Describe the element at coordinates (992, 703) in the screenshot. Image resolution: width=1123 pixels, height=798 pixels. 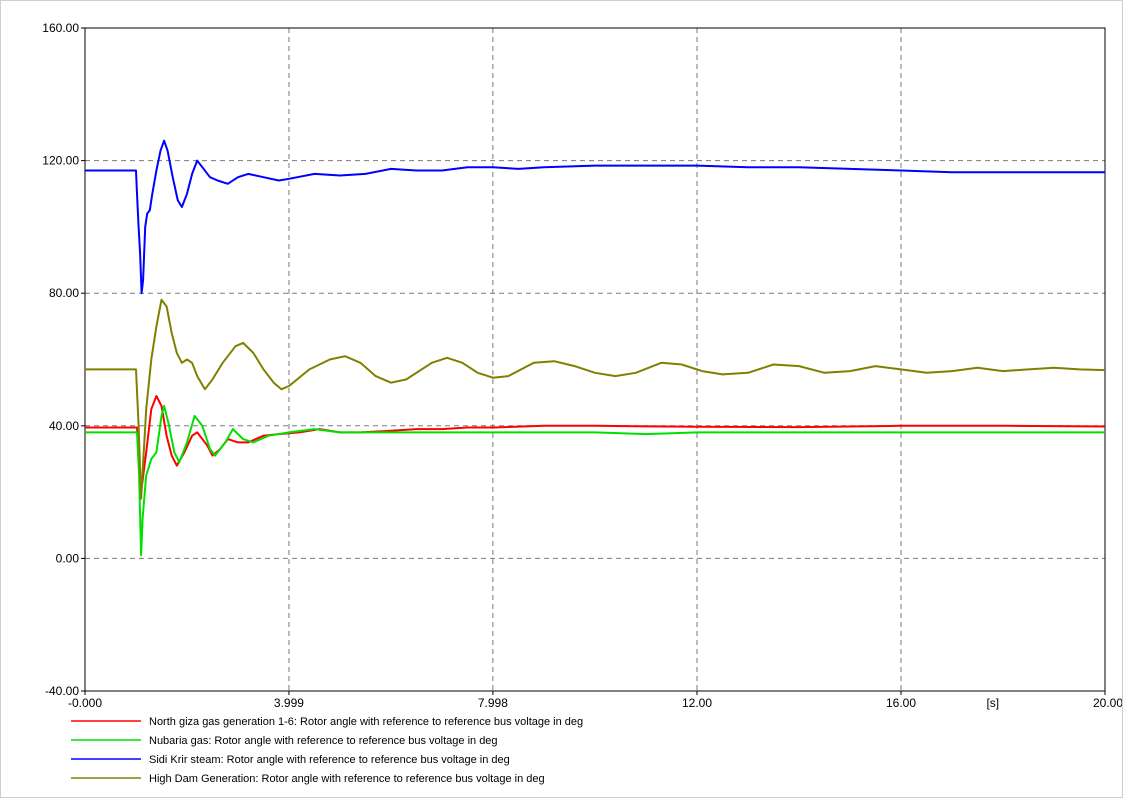
I see `x-axis-unit-label: [s]` at that location.